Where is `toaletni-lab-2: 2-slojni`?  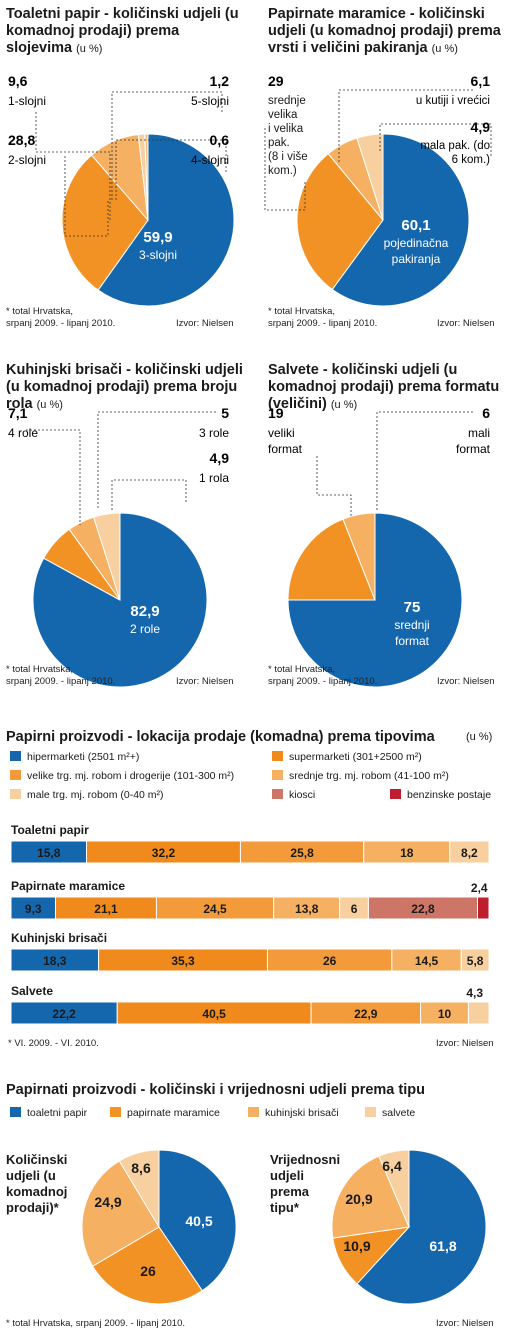
toaletni-lab-2: 2-slojni is located at coordinates (27, 160).